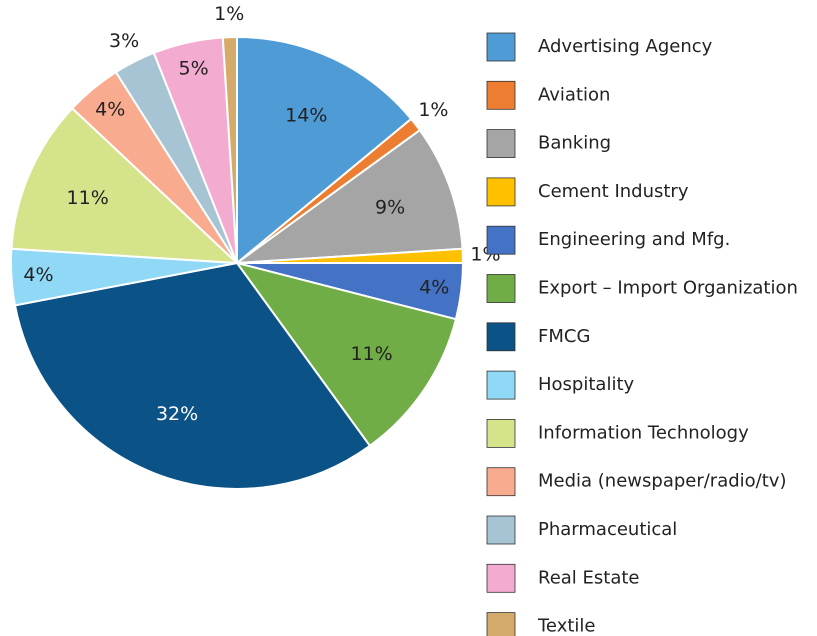  What do you see at coordinates (613, 191) in the screenshot?
I see `legend-label: Cement Industry` at bounding box center [613, 191].